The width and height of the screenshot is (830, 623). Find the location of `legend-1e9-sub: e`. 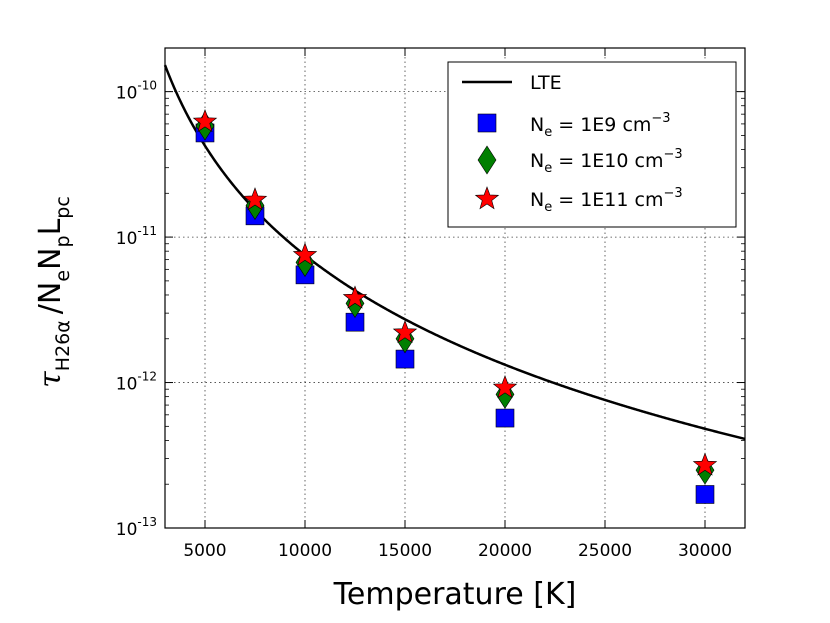

legend-1e9-sub: e is located at coordinates (548, 132).